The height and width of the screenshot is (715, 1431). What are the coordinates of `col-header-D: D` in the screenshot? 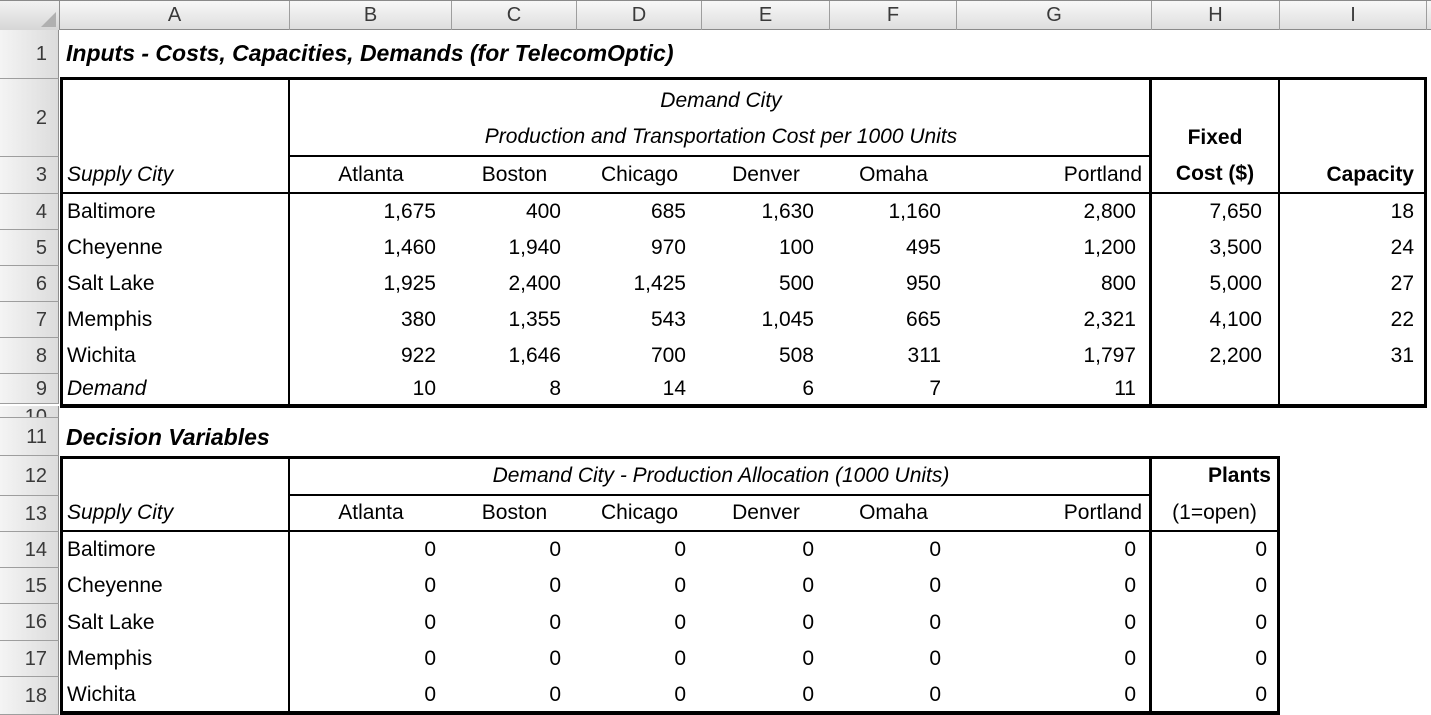 It's located at (639, 15).